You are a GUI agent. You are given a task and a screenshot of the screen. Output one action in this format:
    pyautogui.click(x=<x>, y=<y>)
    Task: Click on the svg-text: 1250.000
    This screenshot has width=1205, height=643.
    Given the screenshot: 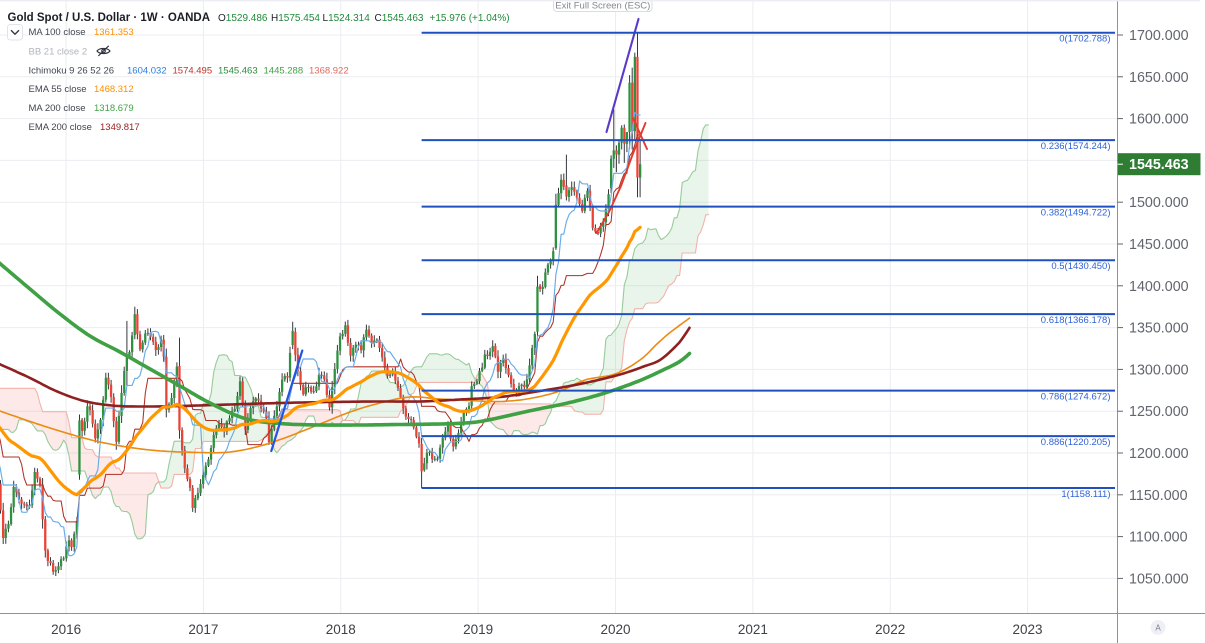 What is the action you would take?
    pyautogui.click(x=1159, y=412)
    